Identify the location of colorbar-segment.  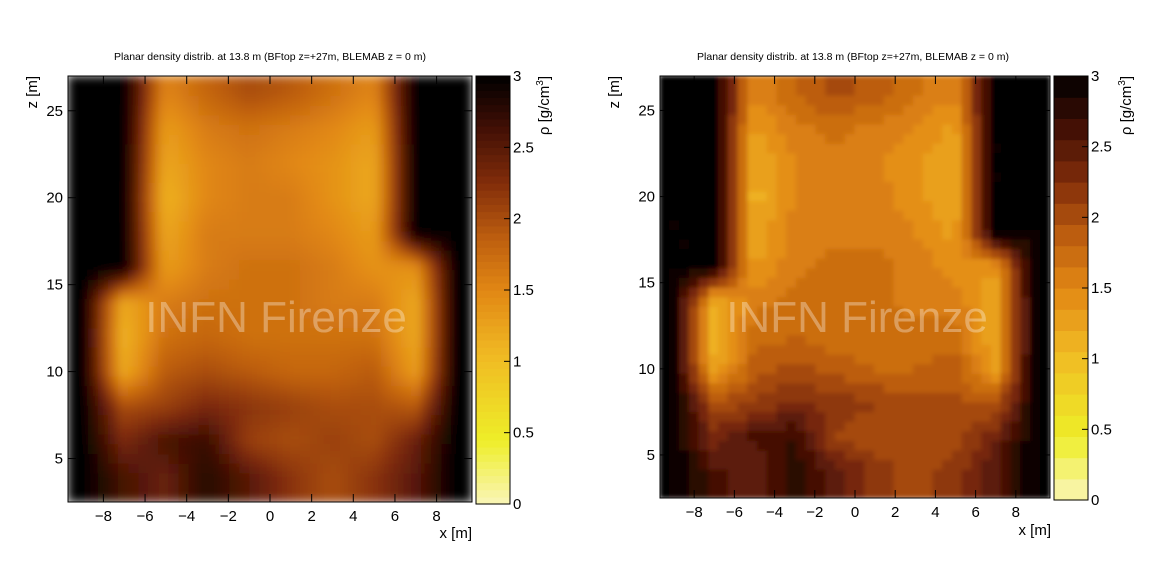
(493, 179).